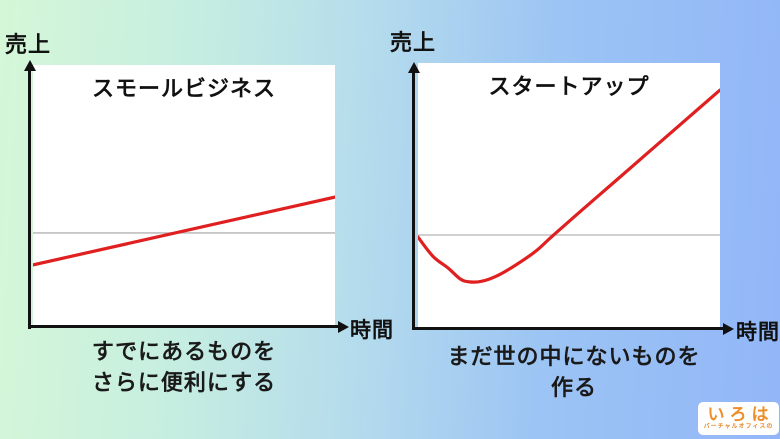  What do you see at coordinates (184, 367) in the screenshot?
I see `caption-small-business: すでにあるものを さらに便利にする` at bounding box center [184, 367].